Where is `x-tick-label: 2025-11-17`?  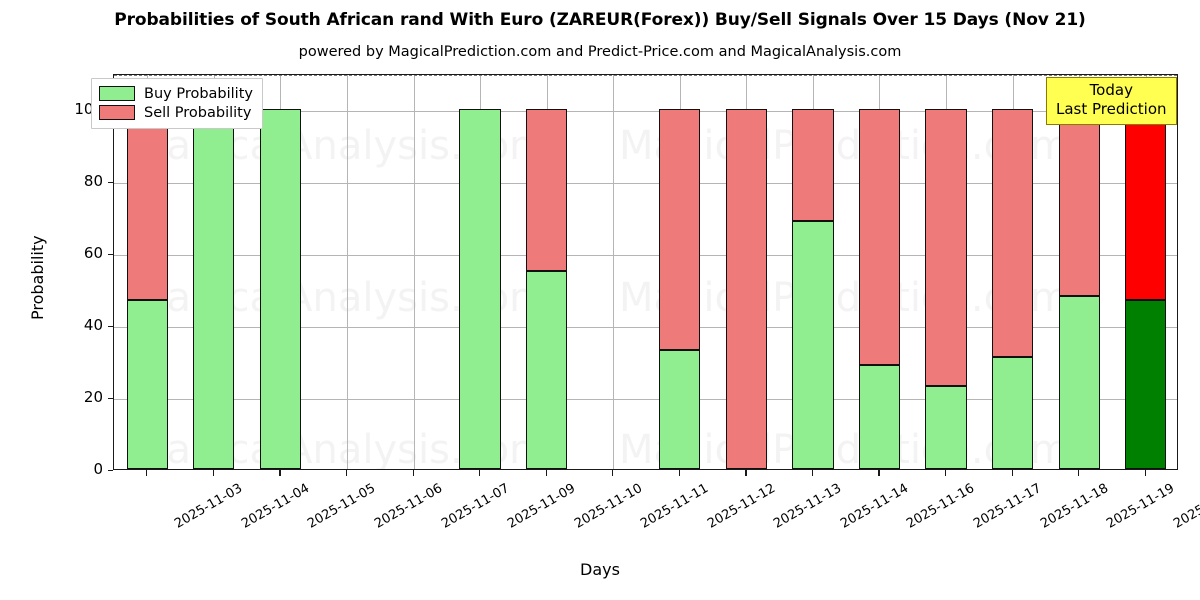 x-tick-label: 2025-11-17 is located at coordinates (1008, 506).